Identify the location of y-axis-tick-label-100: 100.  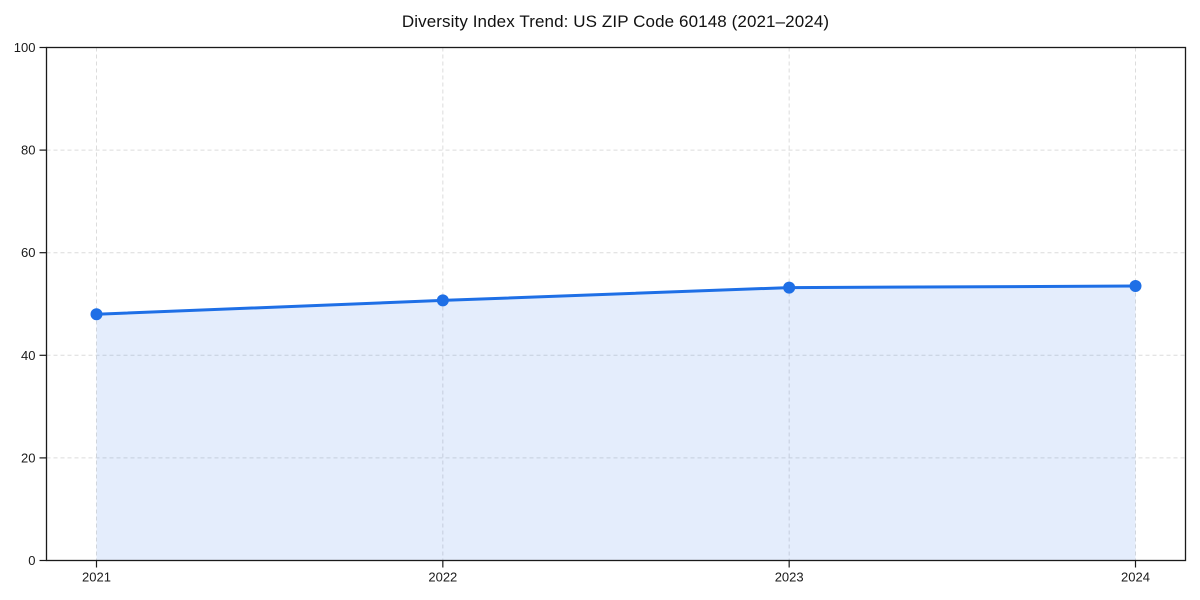
(25, 47).